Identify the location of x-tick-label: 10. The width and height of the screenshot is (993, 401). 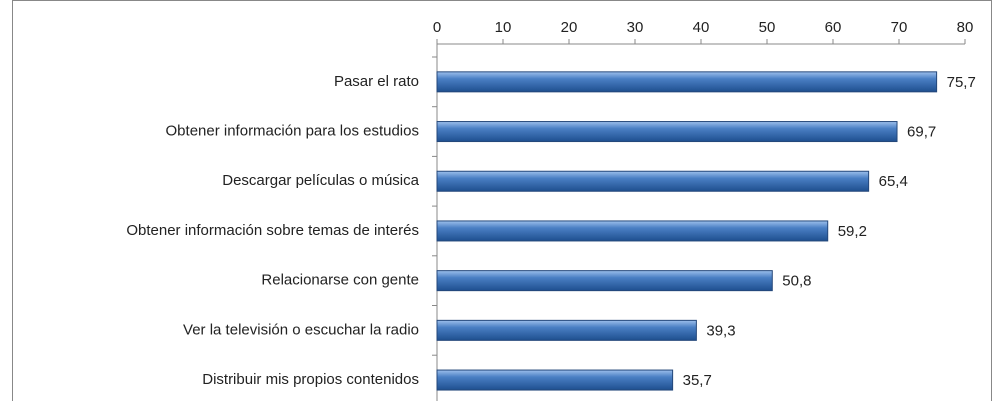
(503, 27).